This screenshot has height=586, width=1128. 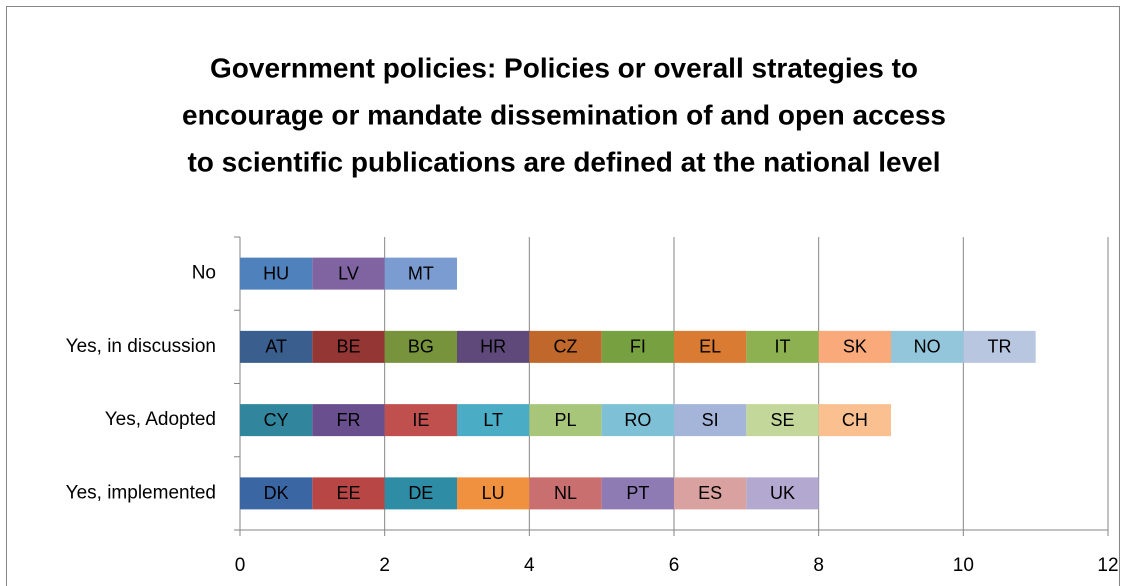 I want to click on segment-label: SK, so click(x=855, y=347).